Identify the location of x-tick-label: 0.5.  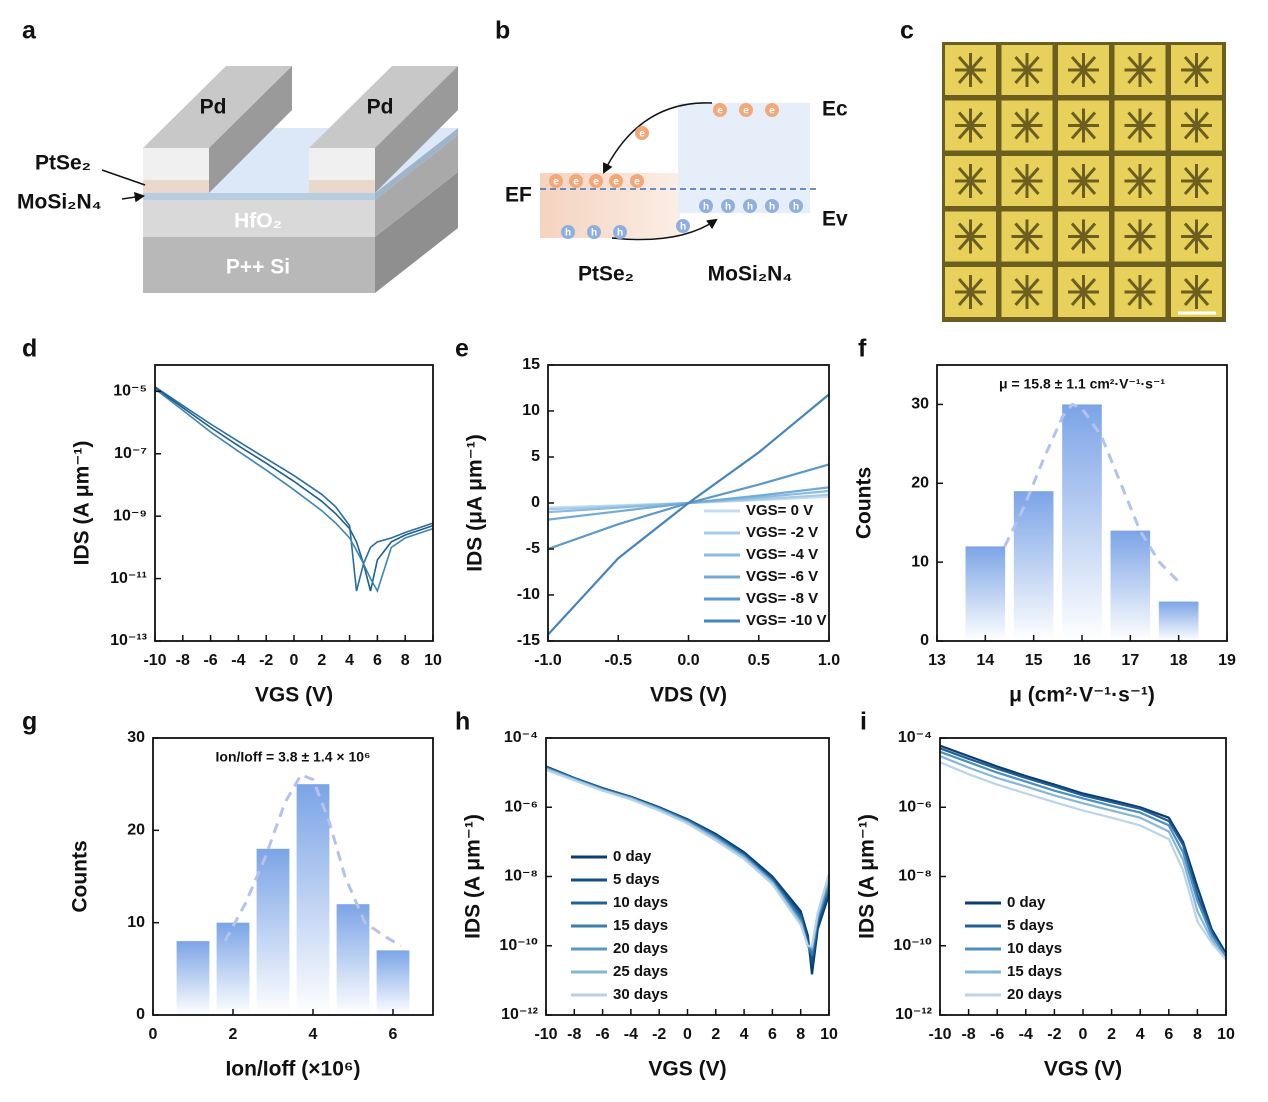
(759, 660).